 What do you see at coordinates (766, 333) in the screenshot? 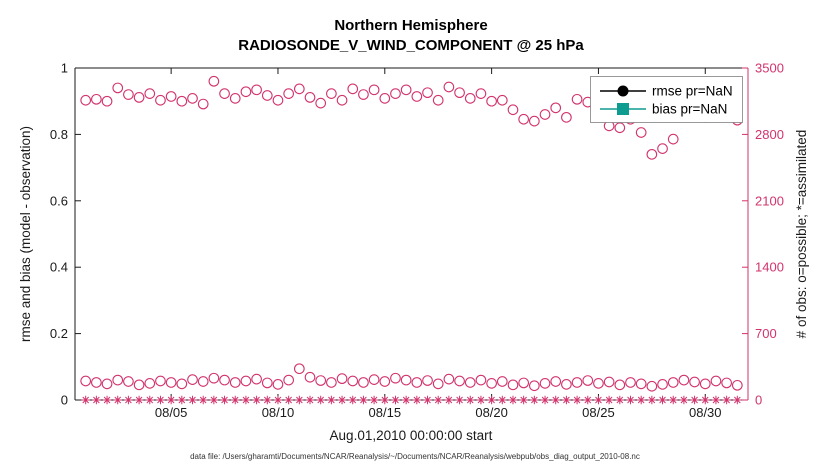
I see `right-tick-label: 700` at bounding box center [766, 333].